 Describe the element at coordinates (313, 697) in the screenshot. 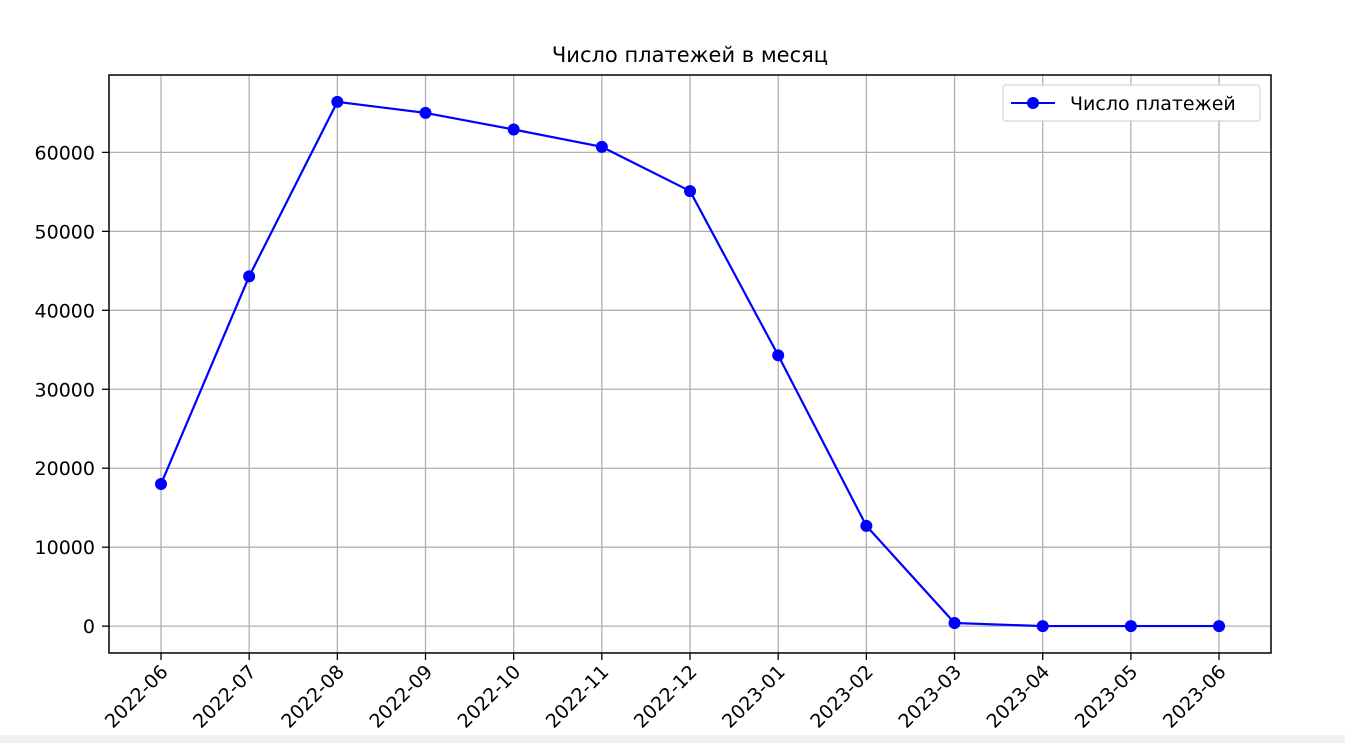

I see `x-tick-label: 2022-08` at that location.